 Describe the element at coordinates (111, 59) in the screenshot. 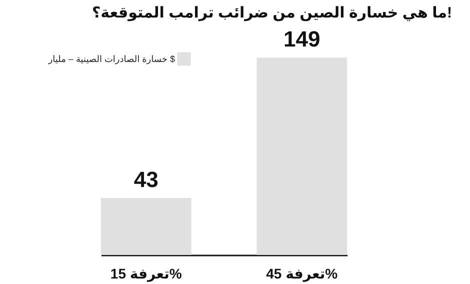

I see `legend-label: خسارة الصادرات الصينية – مليار $` at that location.